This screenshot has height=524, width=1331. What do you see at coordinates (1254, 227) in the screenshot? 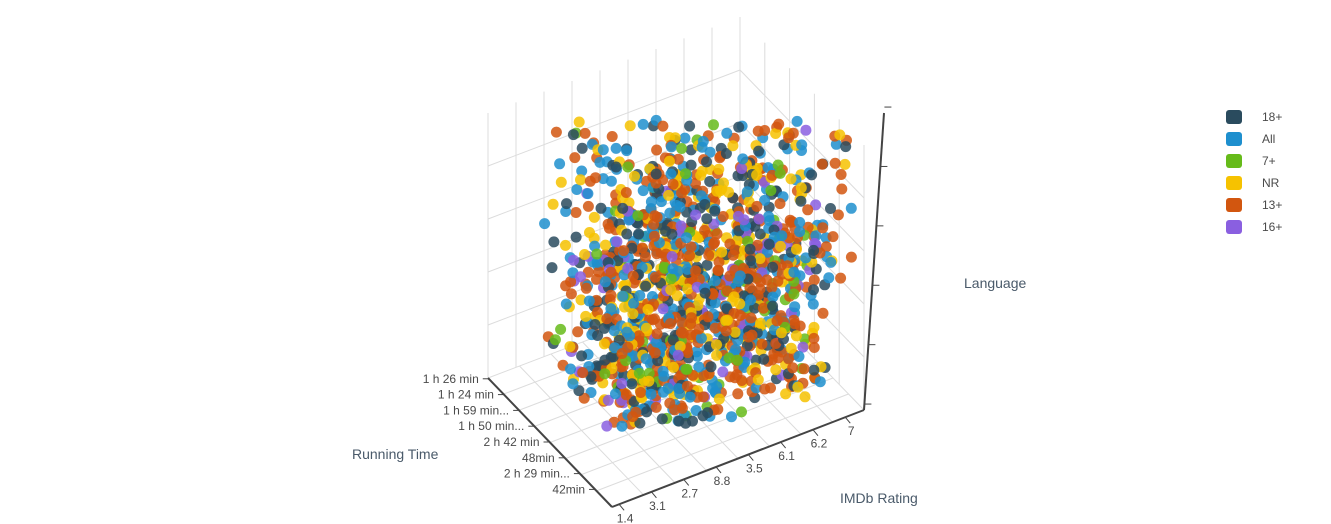
I see `legend-item: 16+` at bounding box center [1254, 227].